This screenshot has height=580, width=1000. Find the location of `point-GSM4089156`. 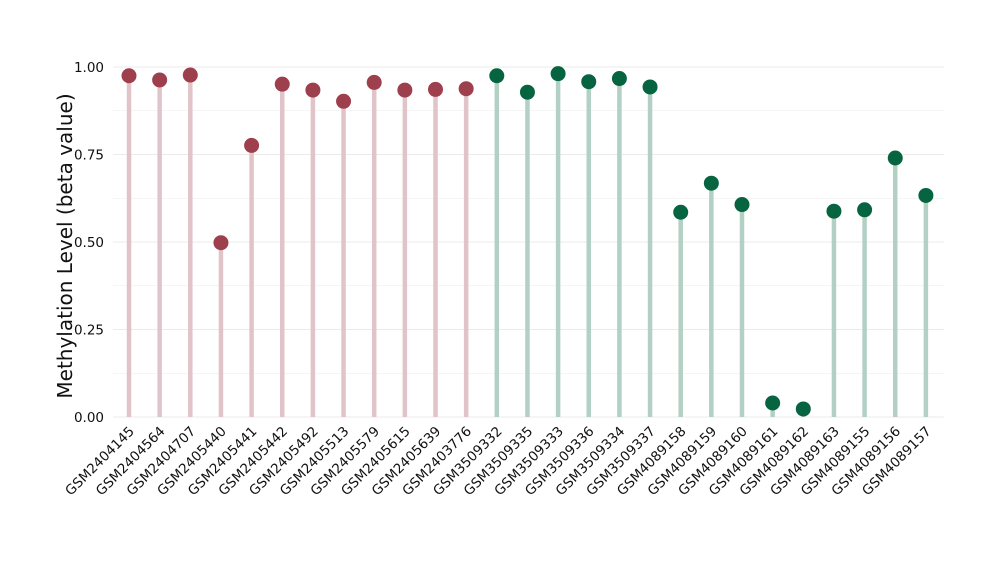

point-GSM4089156 is located at coordinates (895, 158).